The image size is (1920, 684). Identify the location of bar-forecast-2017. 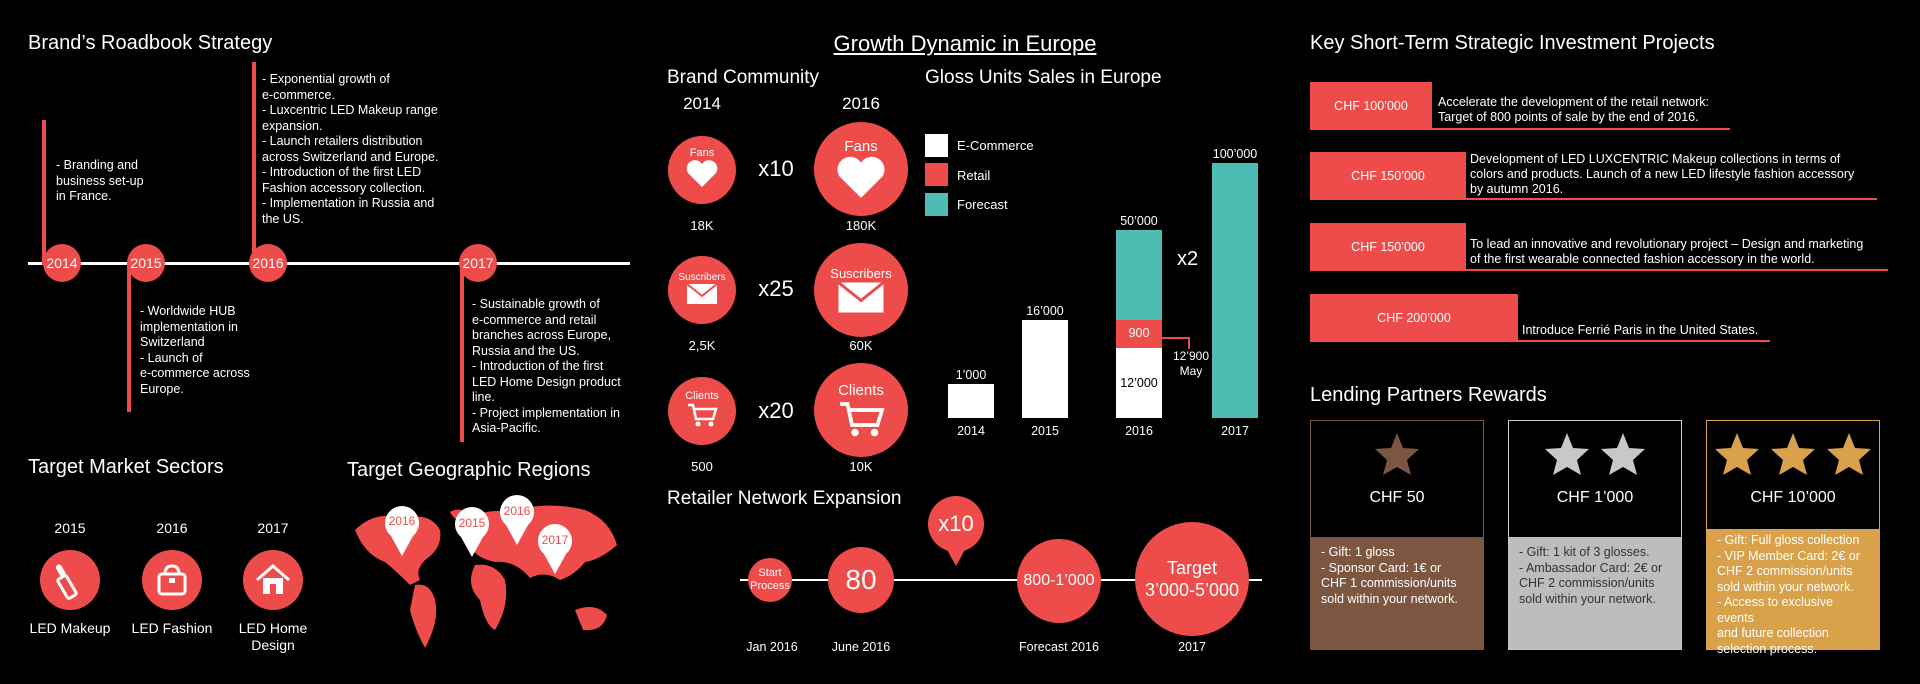
(1235, 290).